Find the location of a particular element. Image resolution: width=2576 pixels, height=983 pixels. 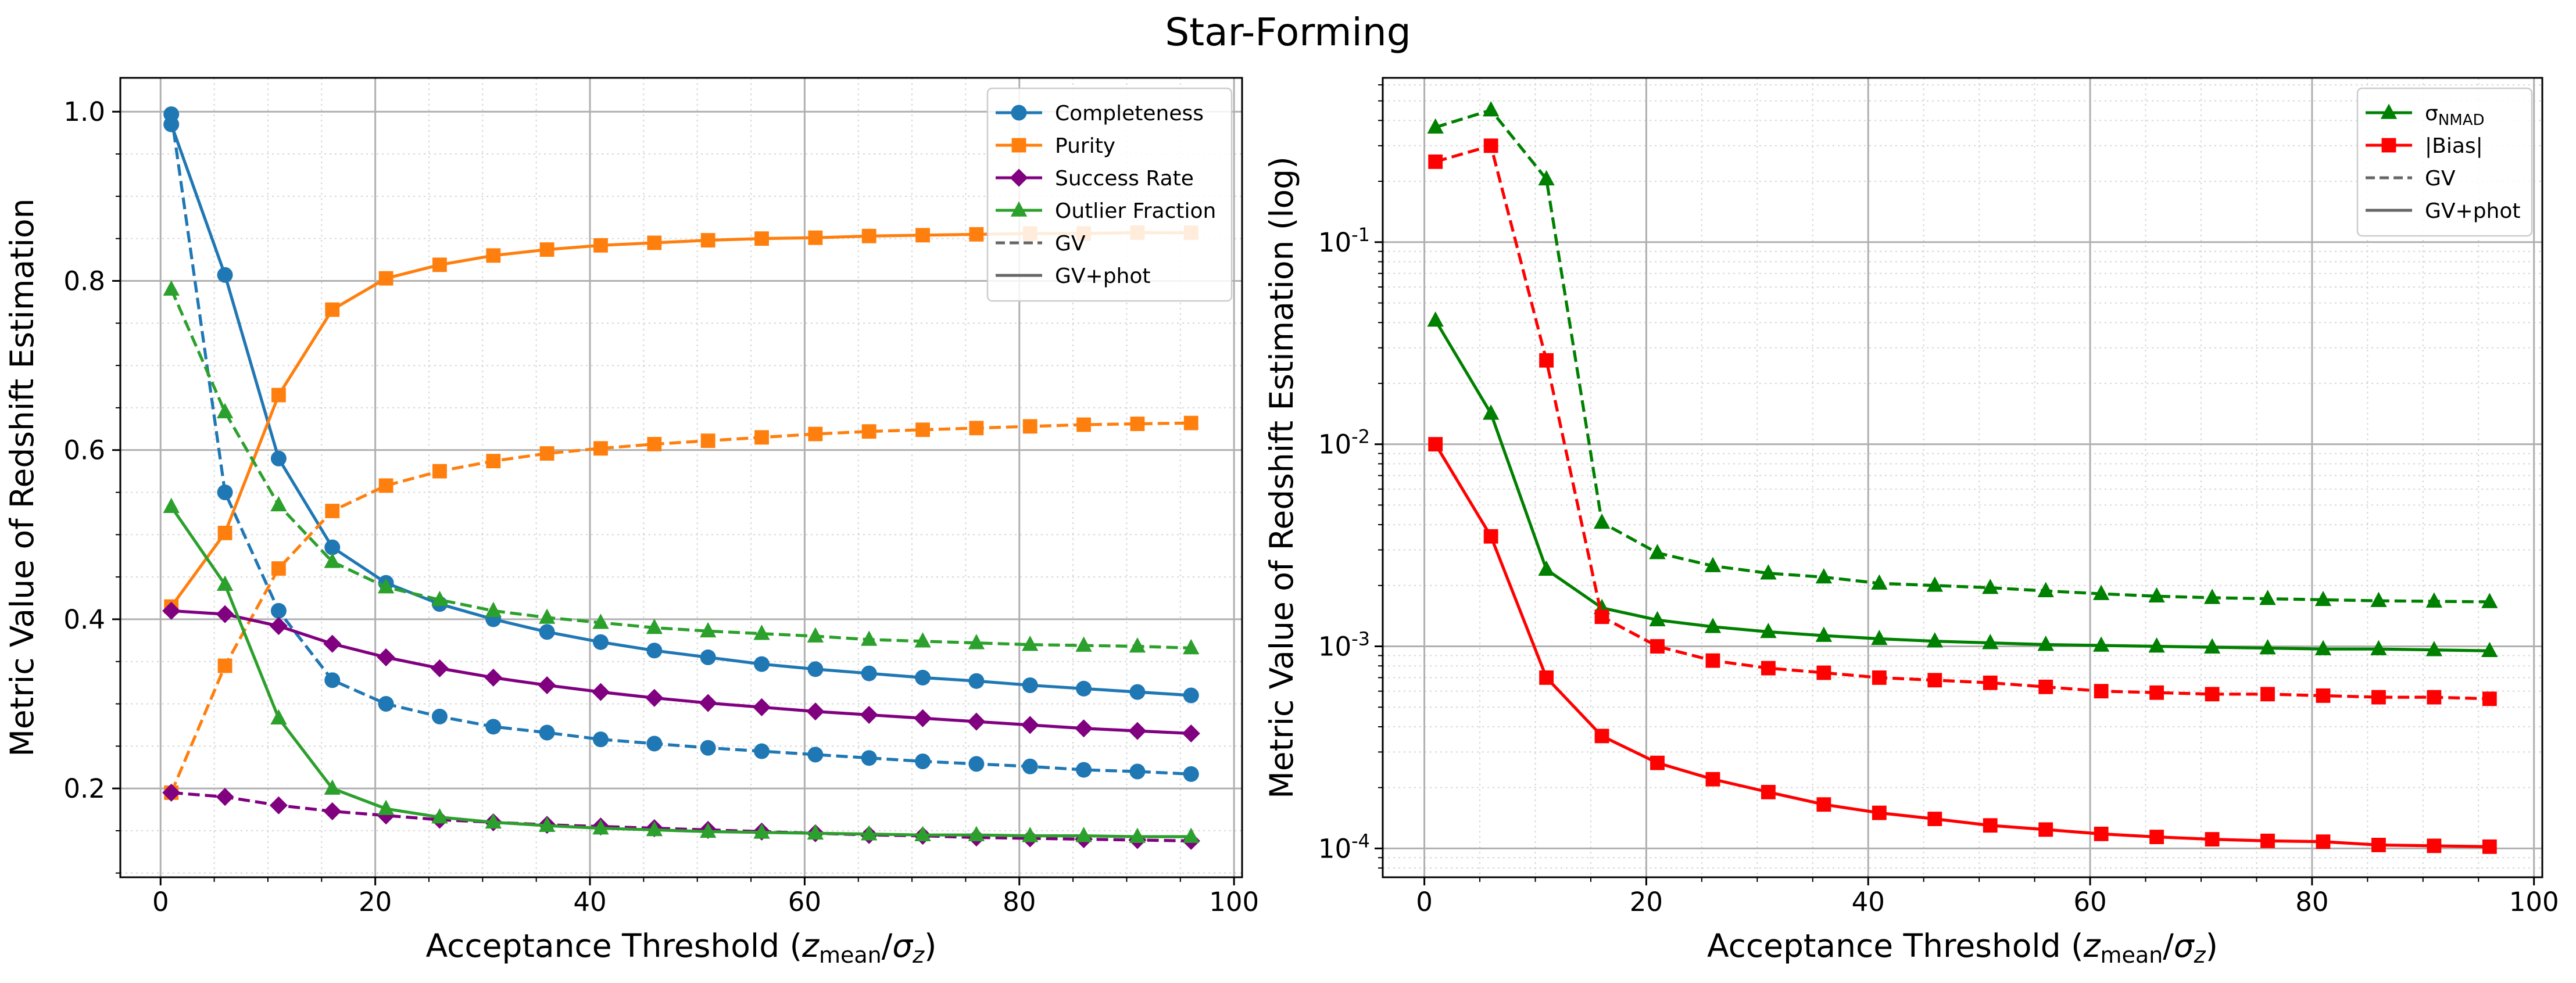

legend-label: Success Rate is located at coordinates (1125, 179).